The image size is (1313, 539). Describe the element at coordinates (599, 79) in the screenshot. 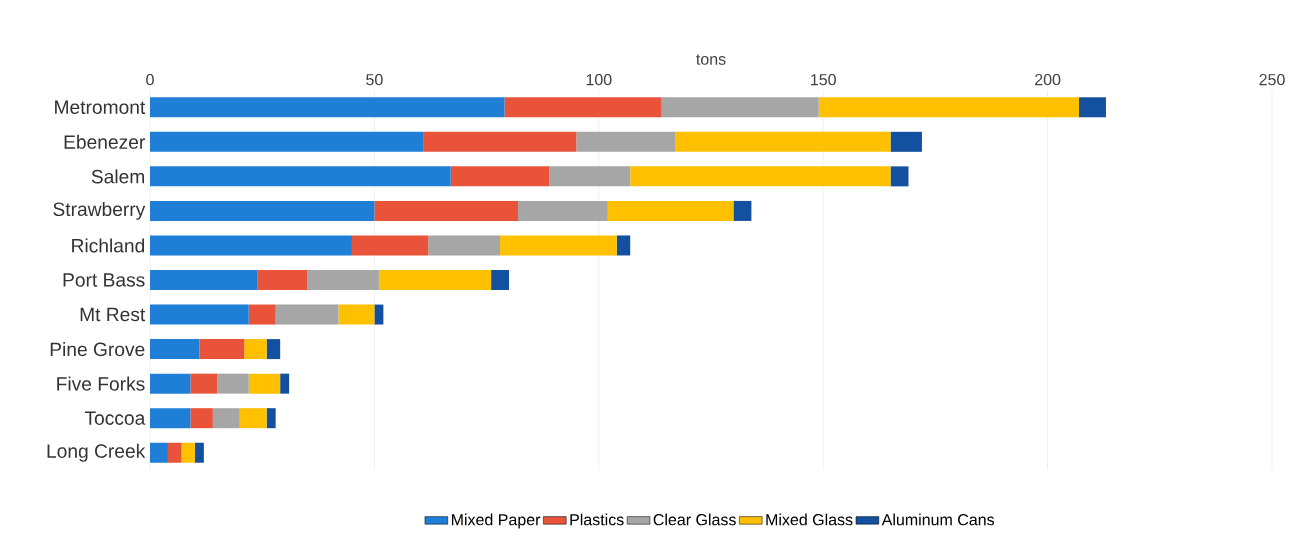

I see `x-tick-label: 100` at that location.